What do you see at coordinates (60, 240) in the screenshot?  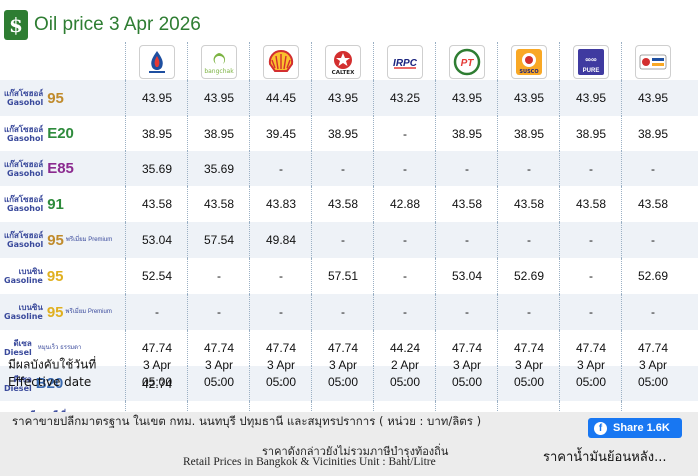 I see `fuel-type-label: แก๊สโซฮอล์ Gasohol 95 พรีเมี่ยม Premium` at bounding box center [60, 240].